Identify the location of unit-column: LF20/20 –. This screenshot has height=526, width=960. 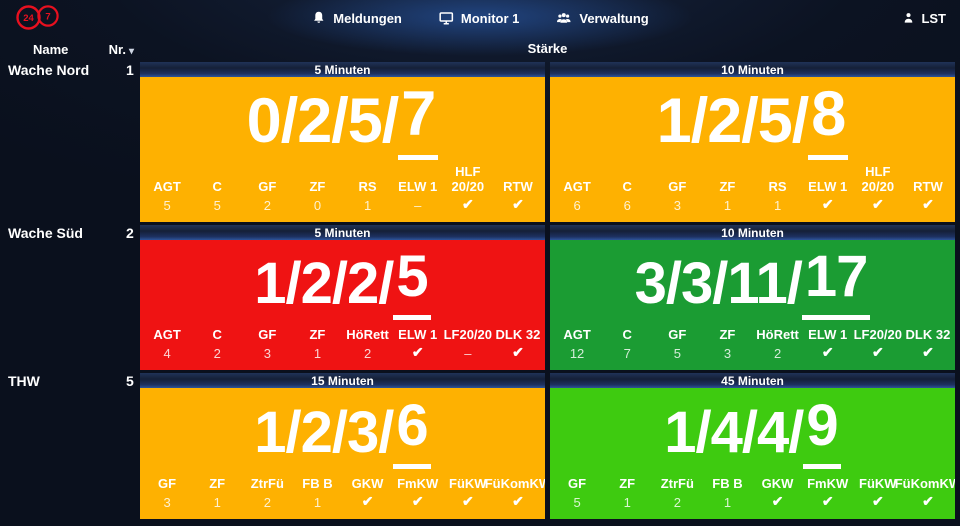
(468, 344).